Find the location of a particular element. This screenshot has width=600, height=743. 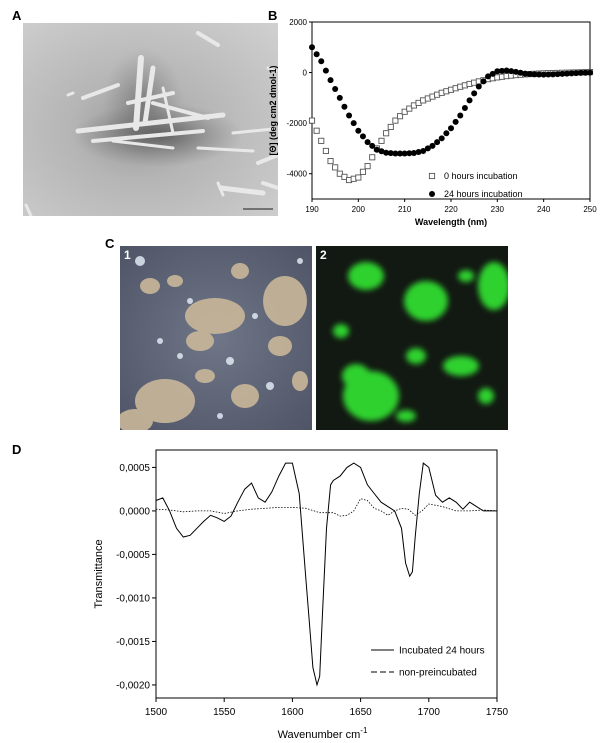

panel-label-b: B is located at coordinates (273, 15).